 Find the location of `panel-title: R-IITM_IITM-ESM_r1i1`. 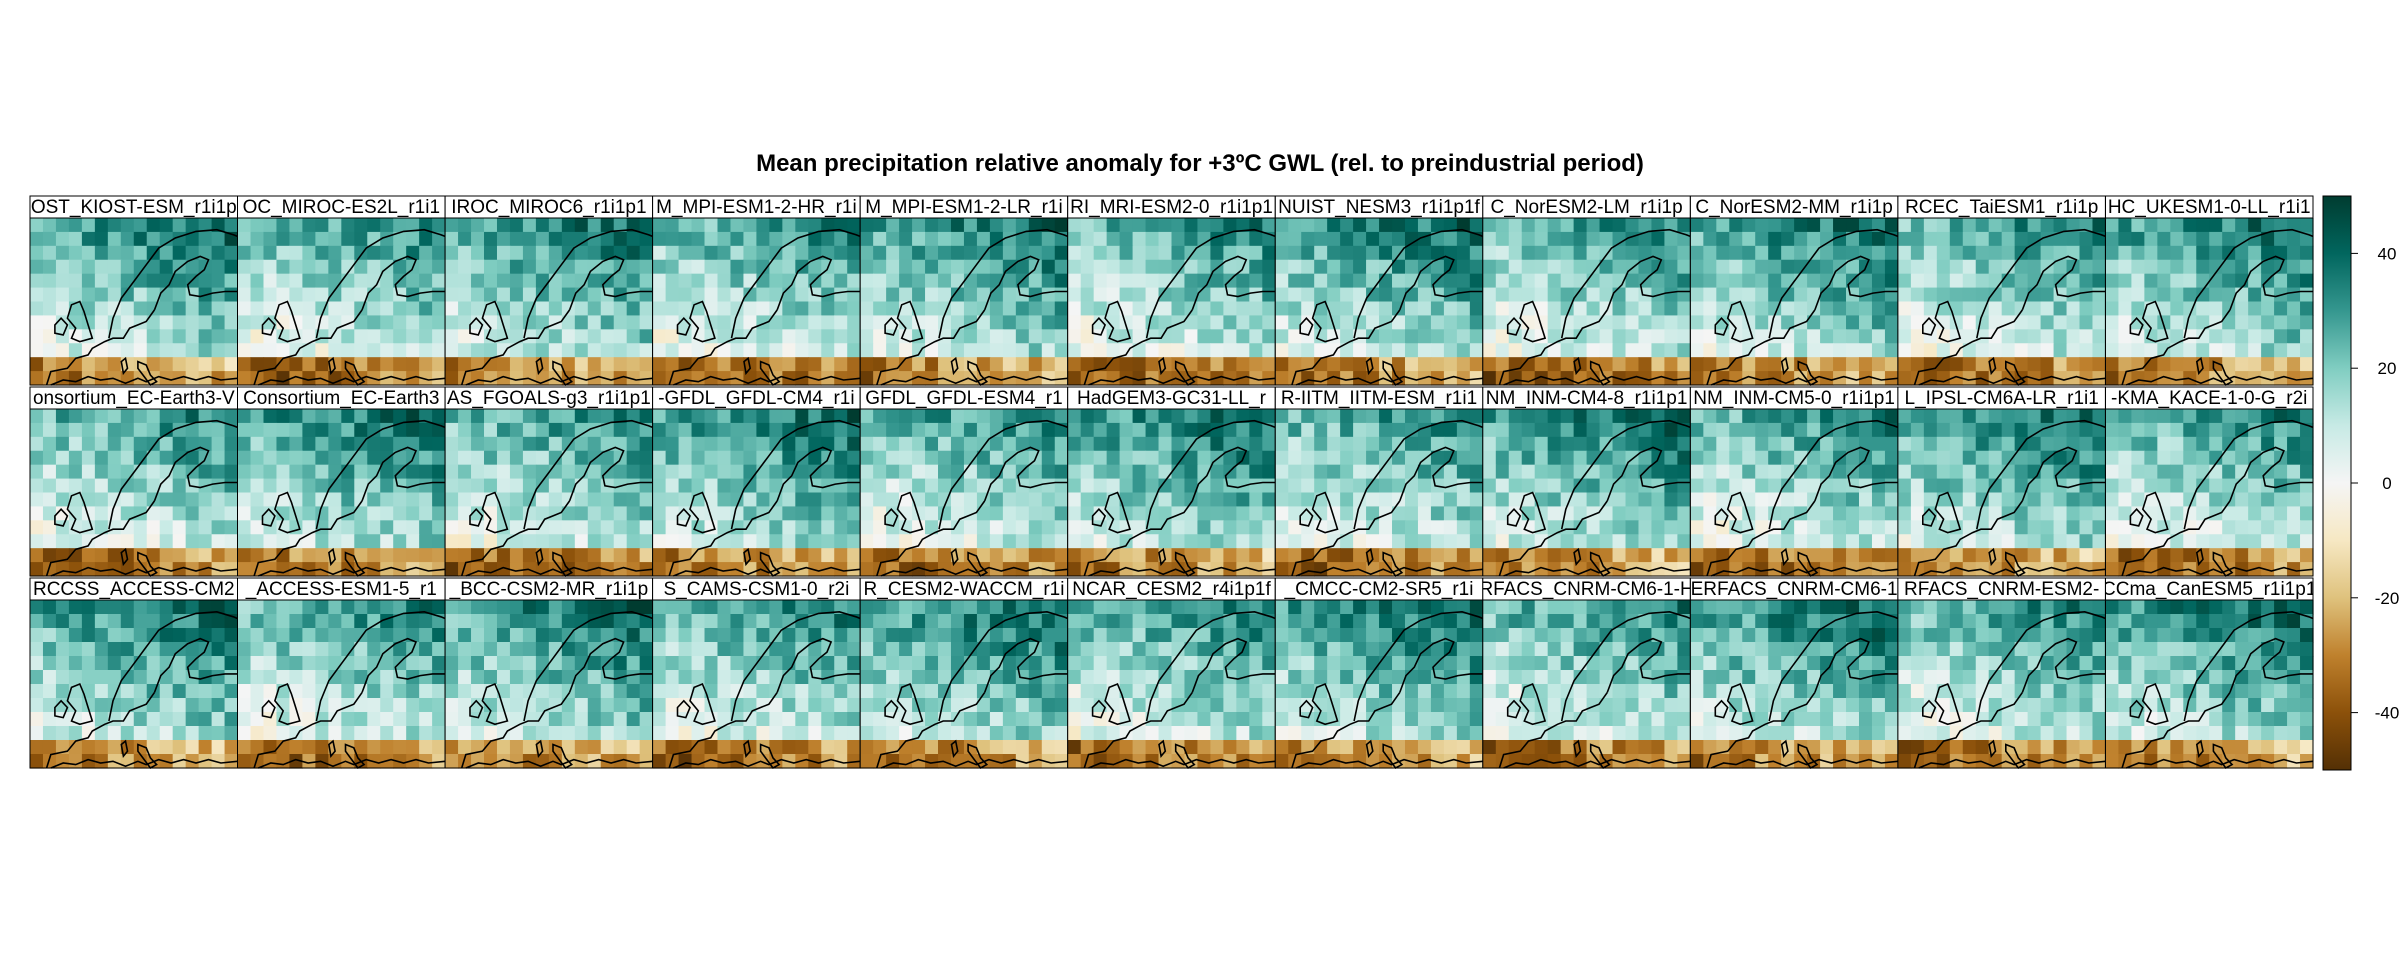

panel-title: R-IITM_IITM-ESM_r1i1 is located at coordinates (1379, 398).